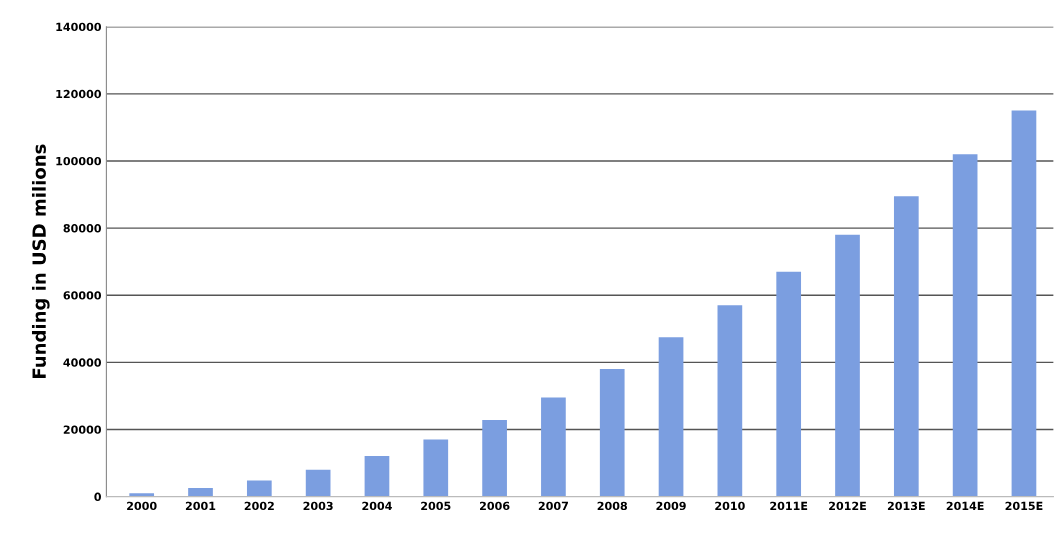  What do you see at coordinates (82, 362) in the screenshot?
I see `y-tick-label: 40000` at bounding box center [82, 362].